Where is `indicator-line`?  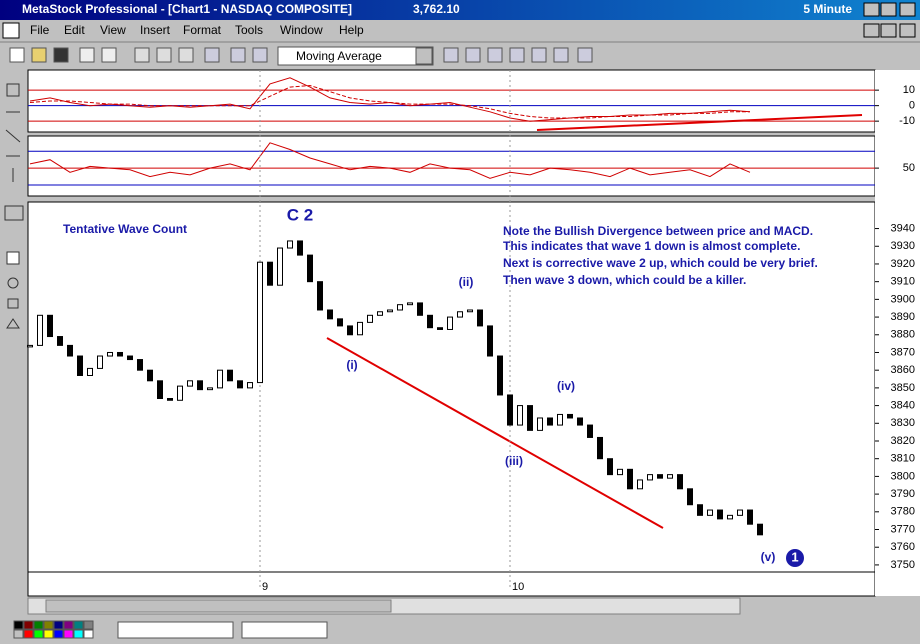 indicator-line is located at coordinates (390, 160).